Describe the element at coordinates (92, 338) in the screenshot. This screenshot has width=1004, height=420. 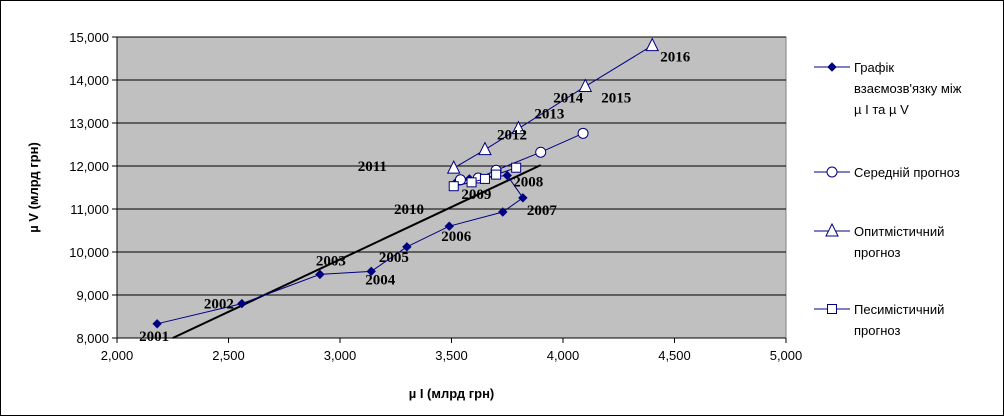
I see `y-tick-label: 8,000` at that location.